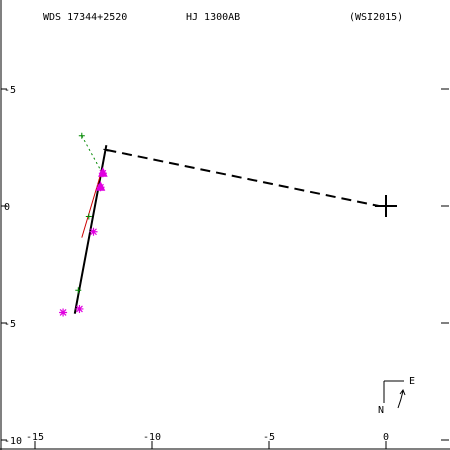  I want to click on pair-name: HJ 1300AB, so click(213, 17).